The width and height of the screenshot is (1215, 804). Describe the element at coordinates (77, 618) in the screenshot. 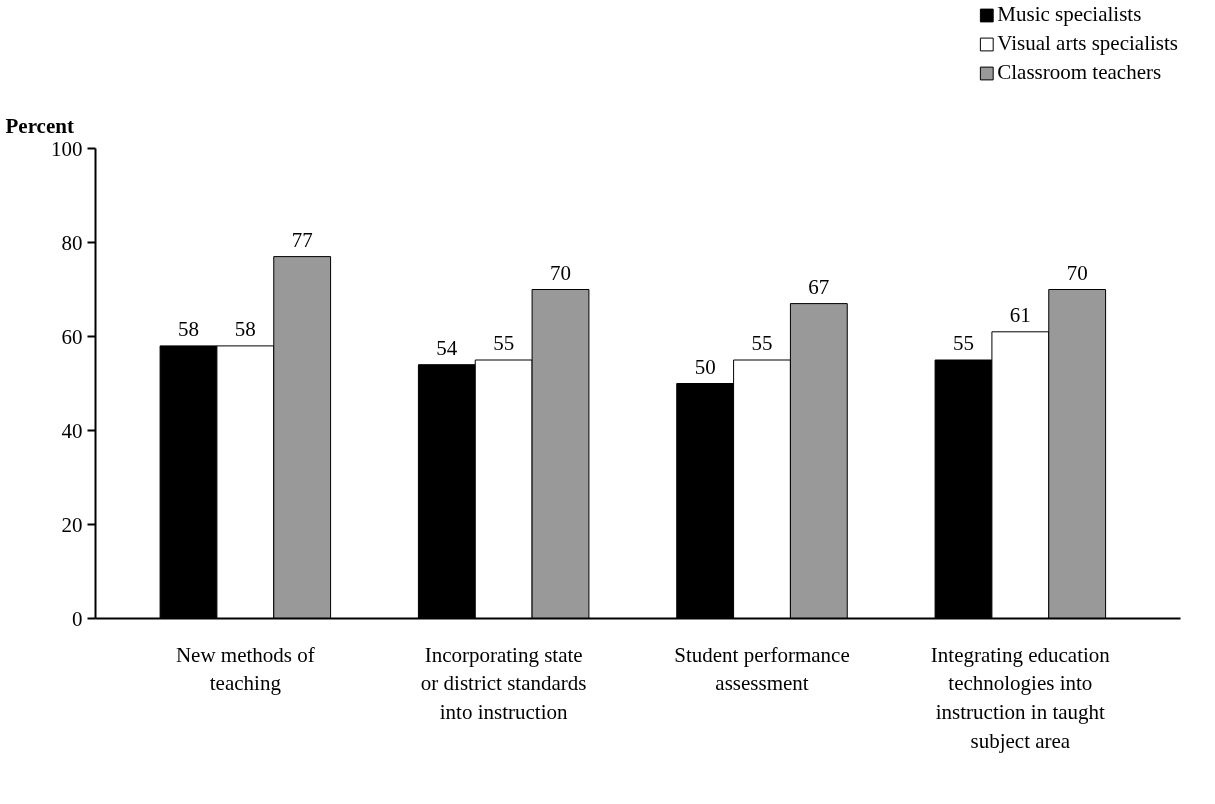

I see `y-tick-label: 0` at that location.